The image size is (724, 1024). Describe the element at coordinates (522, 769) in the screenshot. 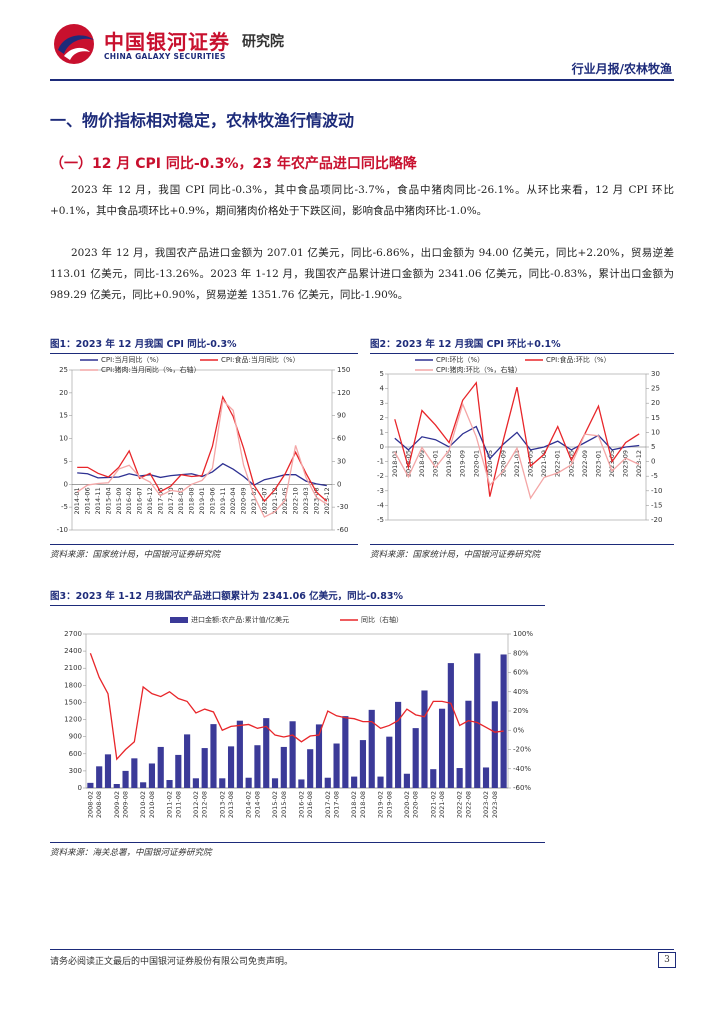

I see `y2-tick-label: -40%` at that location.